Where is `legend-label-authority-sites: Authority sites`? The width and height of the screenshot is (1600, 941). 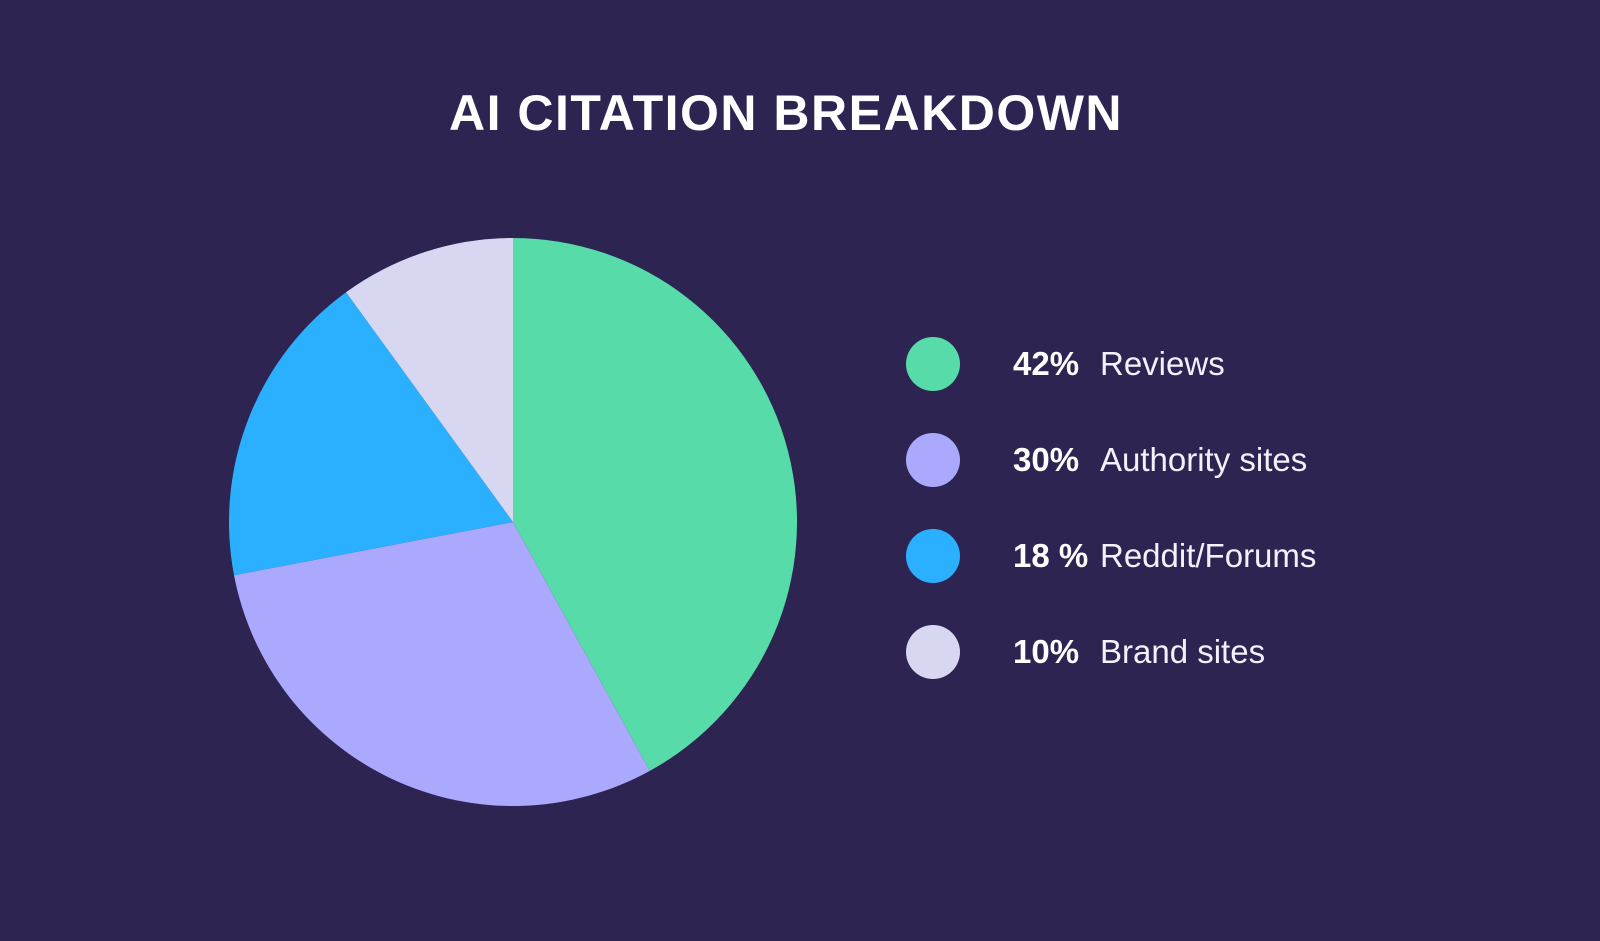 legend-label-authority-sites: Authority sites is located at coordinates (1204, 459).